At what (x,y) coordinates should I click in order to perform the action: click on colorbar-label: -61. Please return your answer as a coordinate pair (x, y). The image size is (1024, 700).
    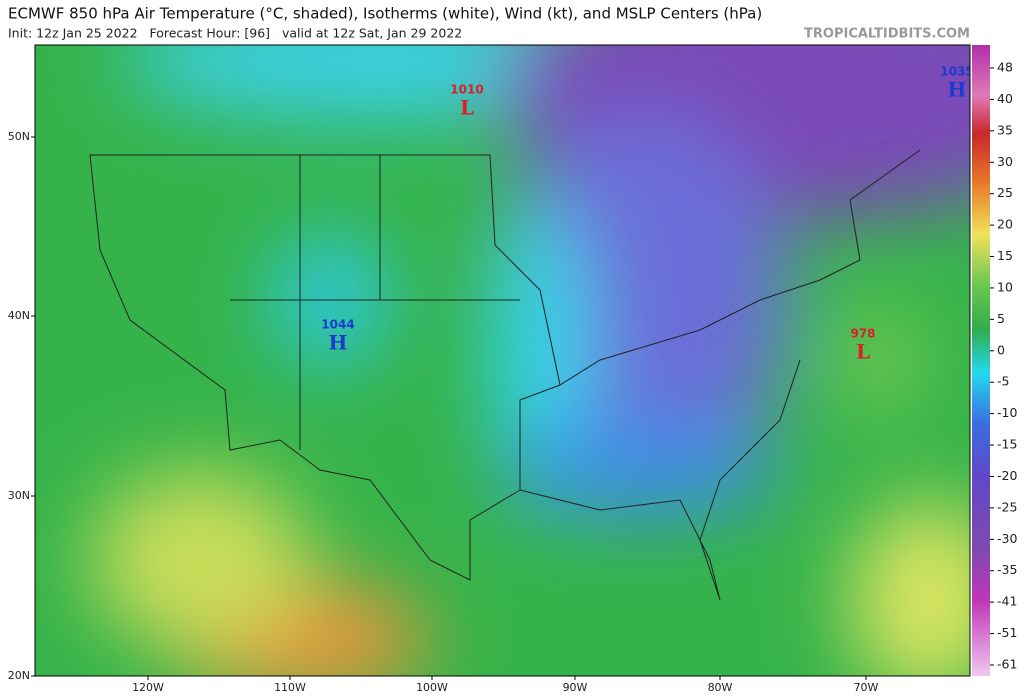
    Looking at the image, I should click on (1007, 664).